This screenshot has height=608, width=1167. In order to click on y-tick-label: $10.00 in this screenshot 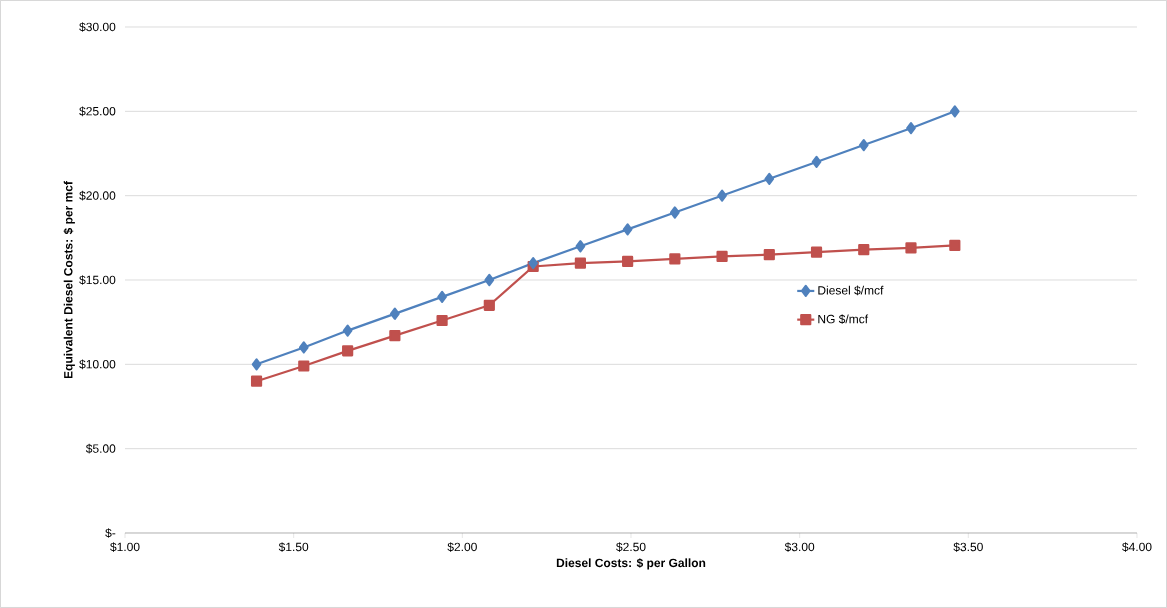, I will do `click(97, 364)`.